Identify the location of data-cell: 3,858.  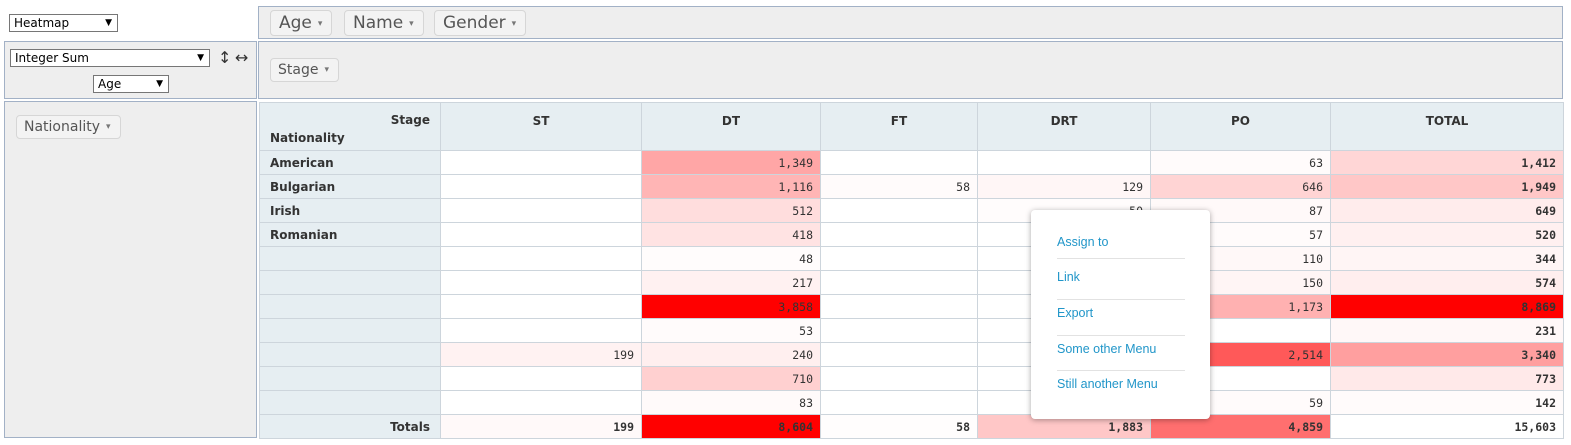
(731, 306).